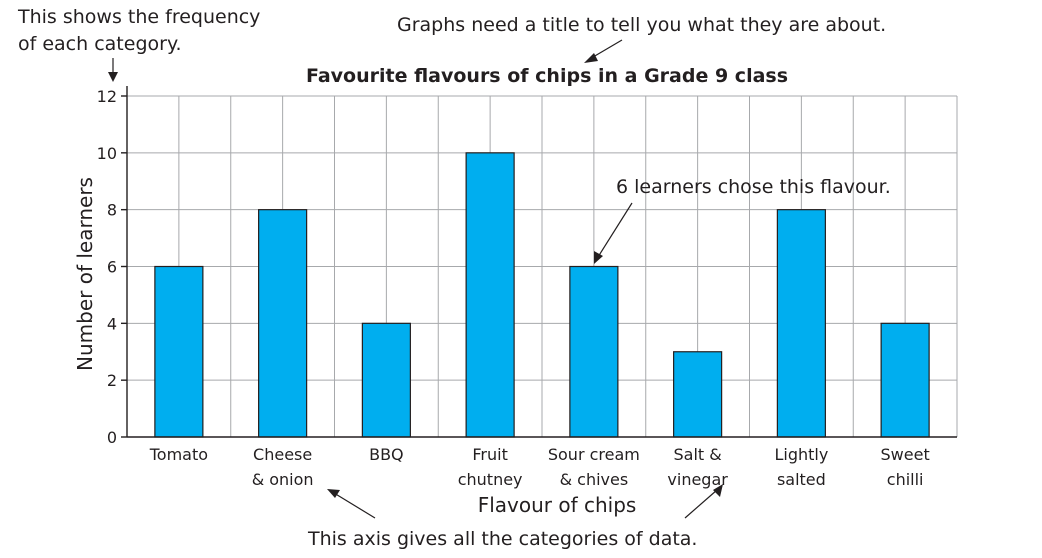 The height and width of the screenshot is (558, 1042). Describe the element at coordinates (112, 210) in the screenshot. I see `y-tick-label: 8` at that location.